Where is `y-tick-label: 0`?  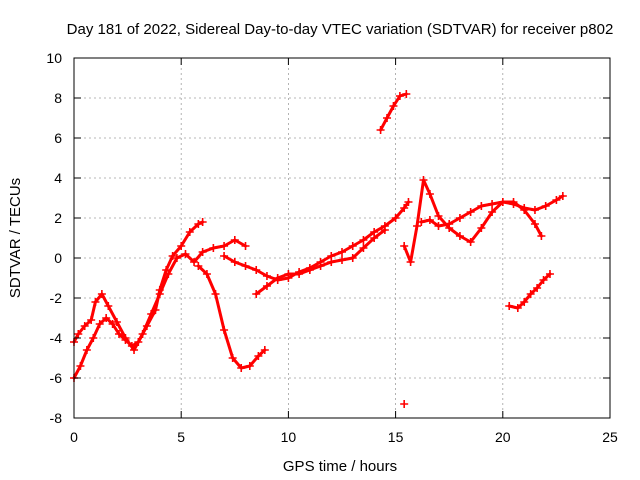 y-tick-label: 0 is located at coordinates (58, 258).